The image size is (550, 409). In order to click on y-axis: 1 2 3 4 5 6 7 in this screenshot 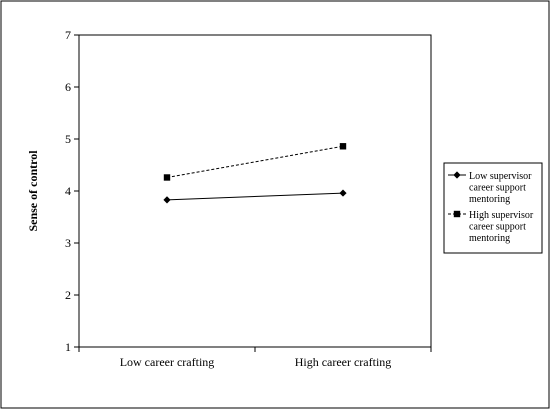, I will do `click(72, 191)`.